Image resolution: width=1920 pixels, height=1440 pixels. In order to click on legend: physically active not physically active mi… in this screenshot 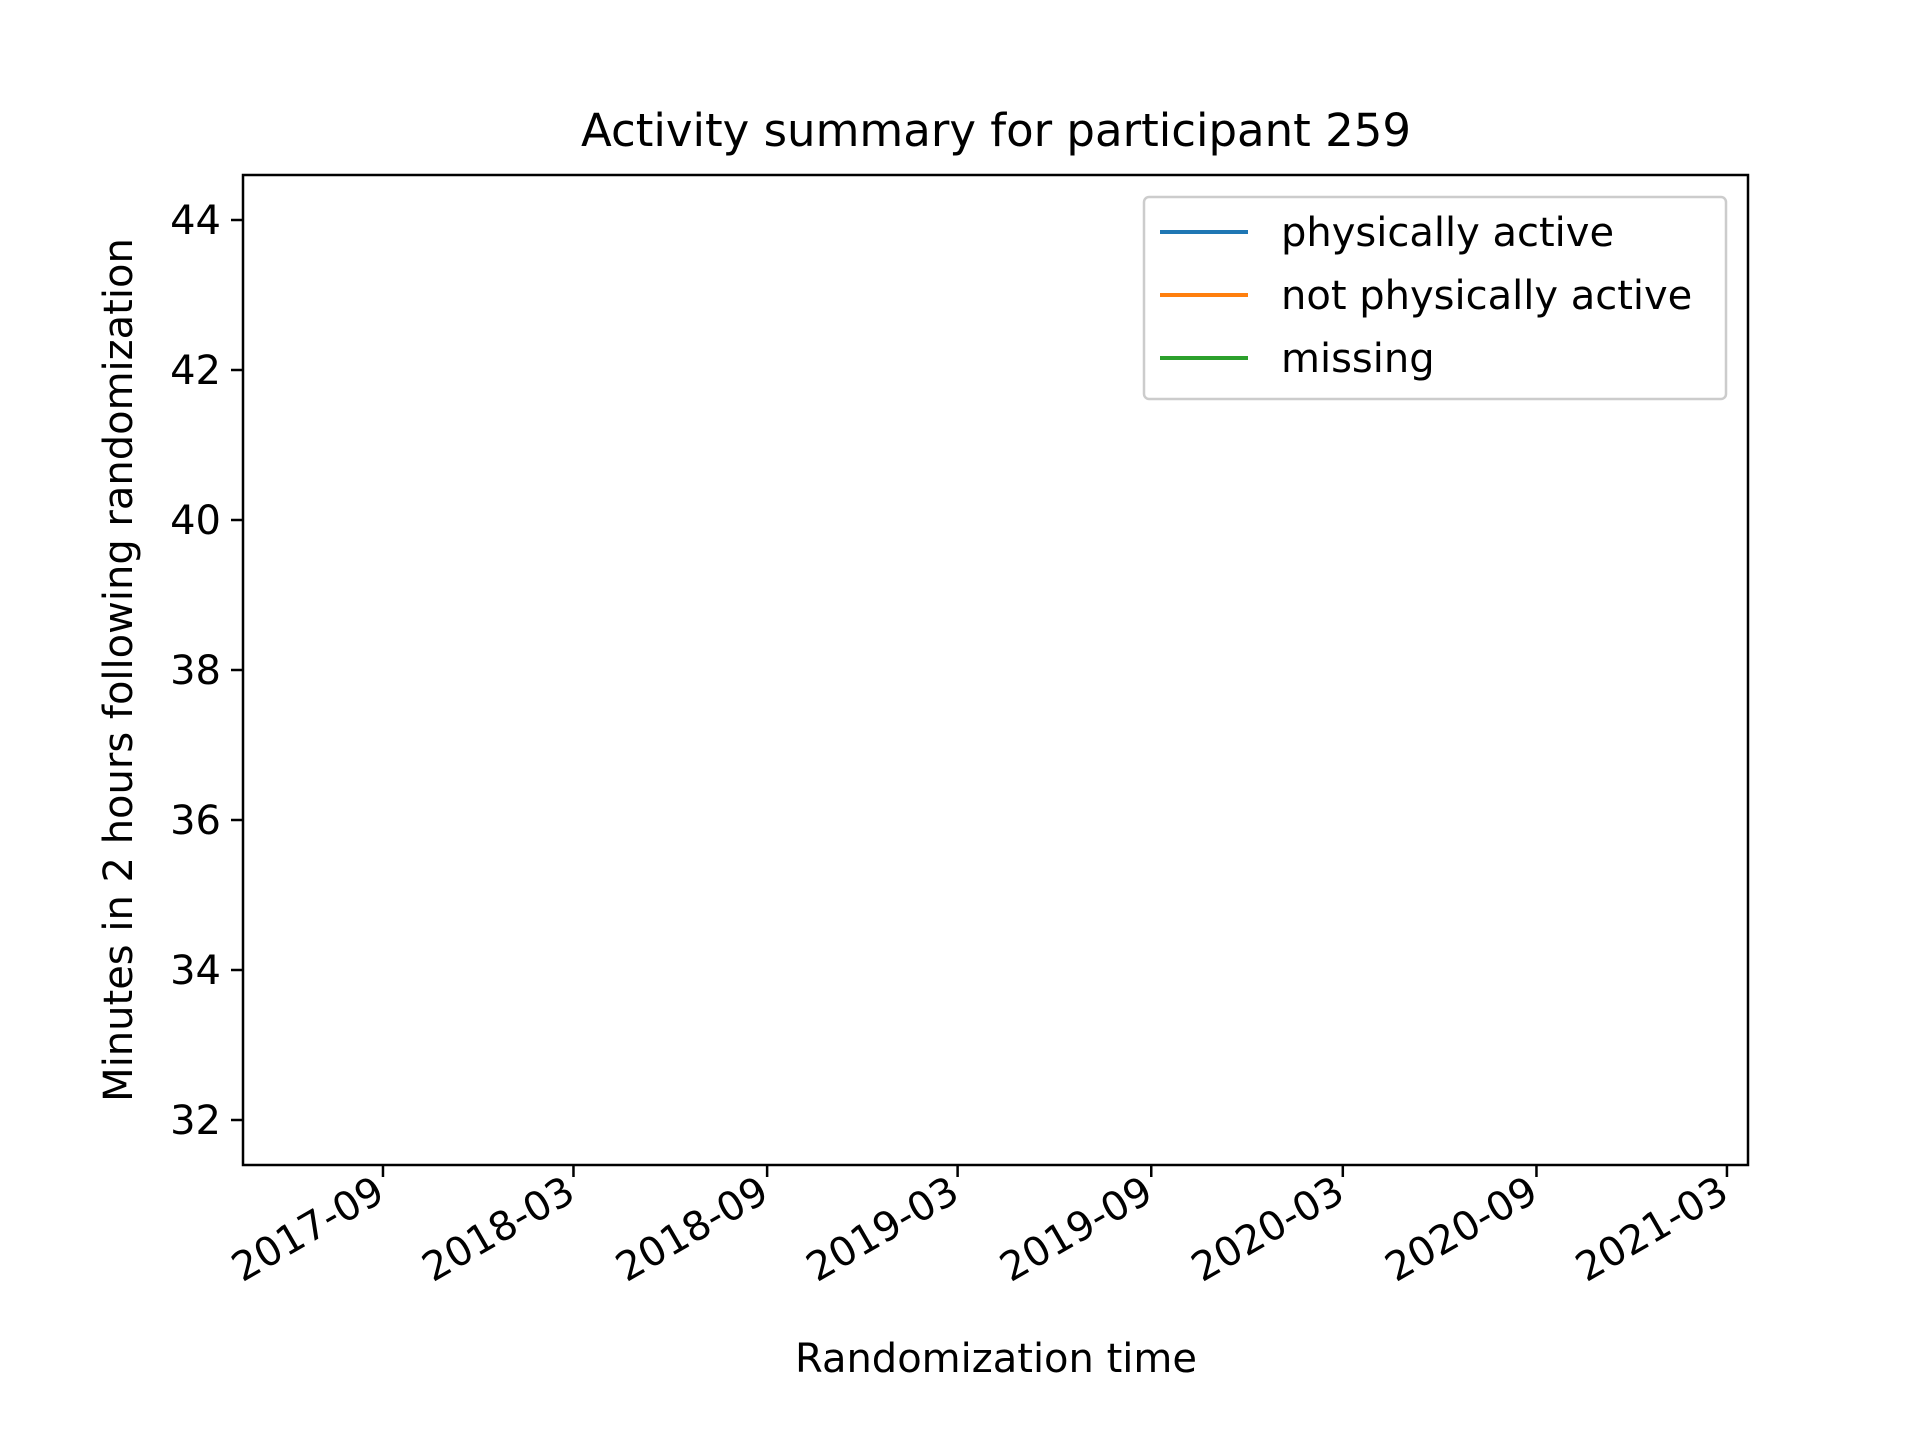, I will do `click(1435, 298)`.